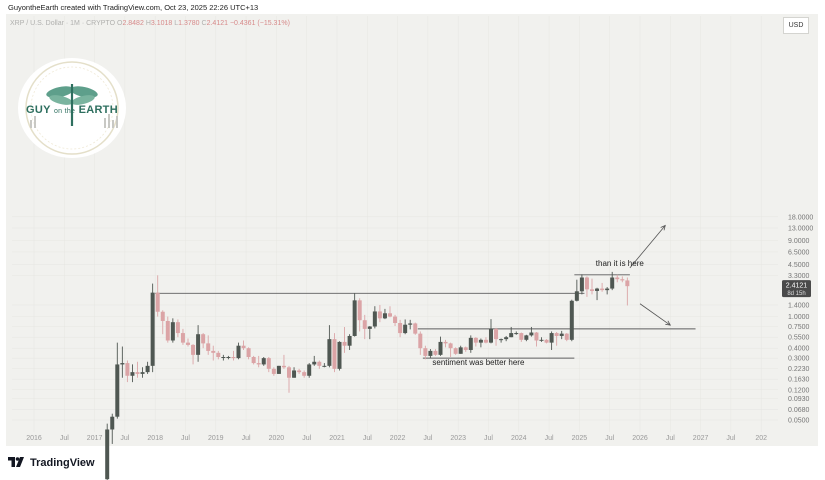 The image size is (825, 480). I want to click on time-tick-label: 2026, so click(640, 438).